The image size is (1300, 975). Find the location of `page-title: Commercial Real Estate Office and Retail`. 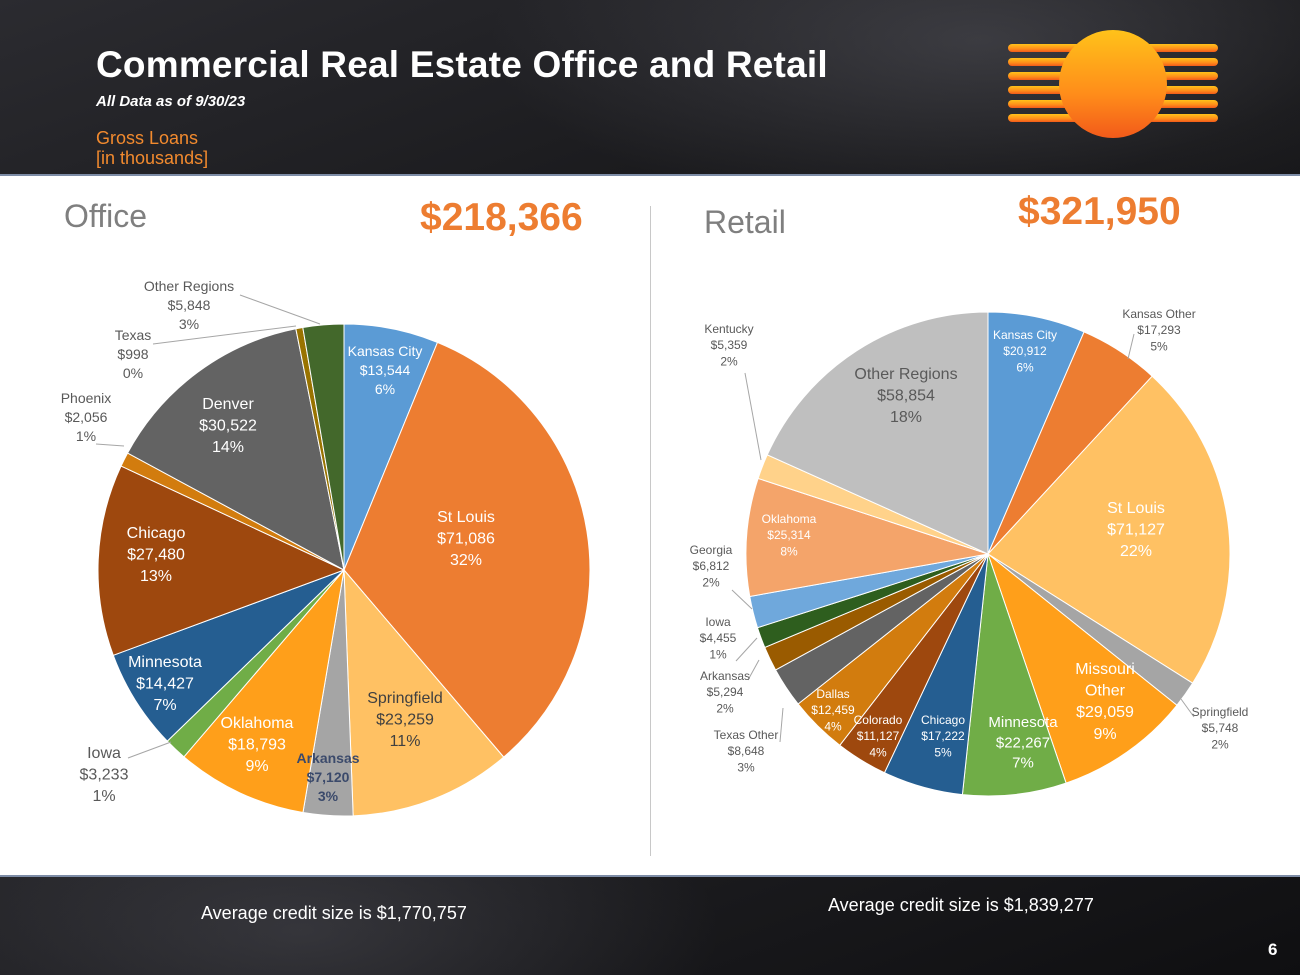

page-title: Commercial Real Estate Office and Retail is located at coordinates (462, 64).